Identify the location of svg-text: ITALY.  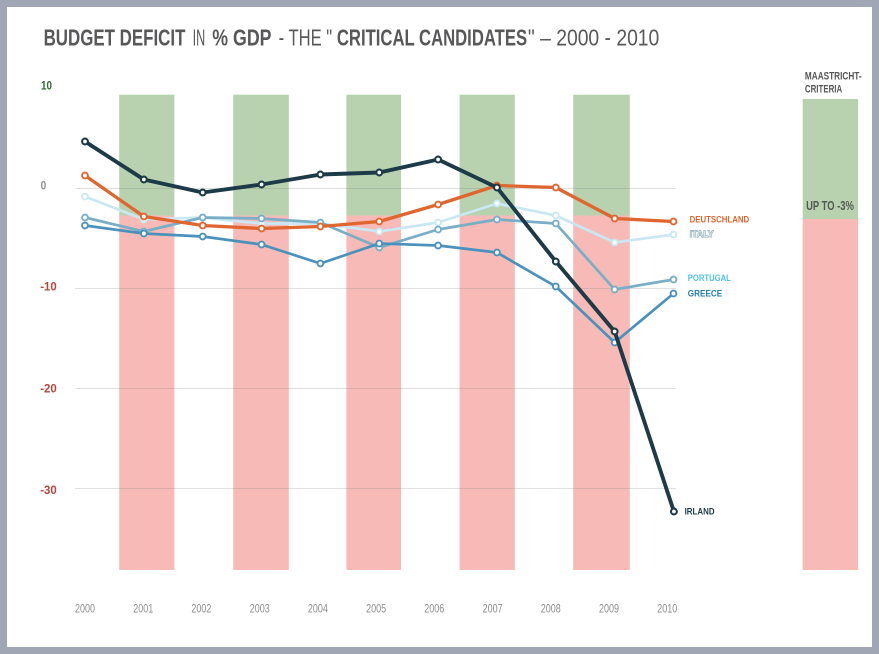
(702, 234).